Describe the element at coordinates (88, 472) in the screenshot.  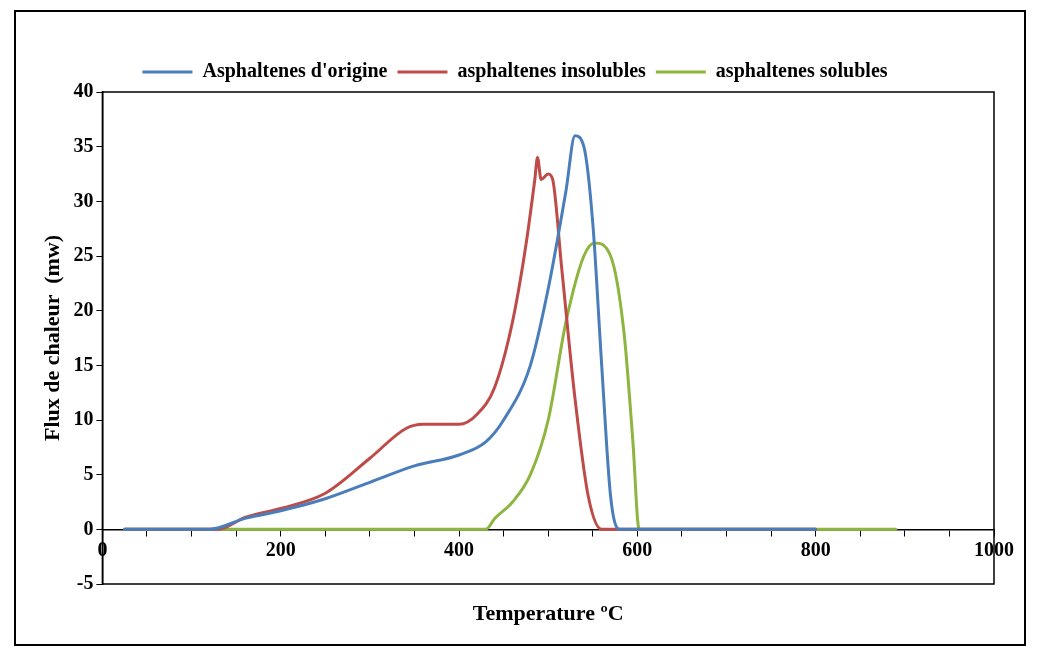
I see `y-tick-label: 5` at that location.